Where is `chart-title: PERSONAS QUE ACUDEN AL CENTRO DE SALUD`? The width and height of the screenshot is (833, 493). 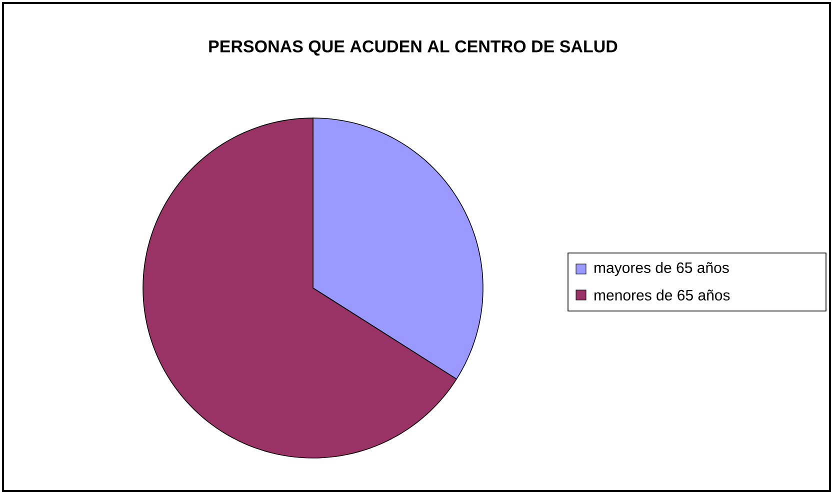 chart-title: PERSONAS QUE ACUDEN AL CENTRO DE SALUD is located at coordinates (413, 48).